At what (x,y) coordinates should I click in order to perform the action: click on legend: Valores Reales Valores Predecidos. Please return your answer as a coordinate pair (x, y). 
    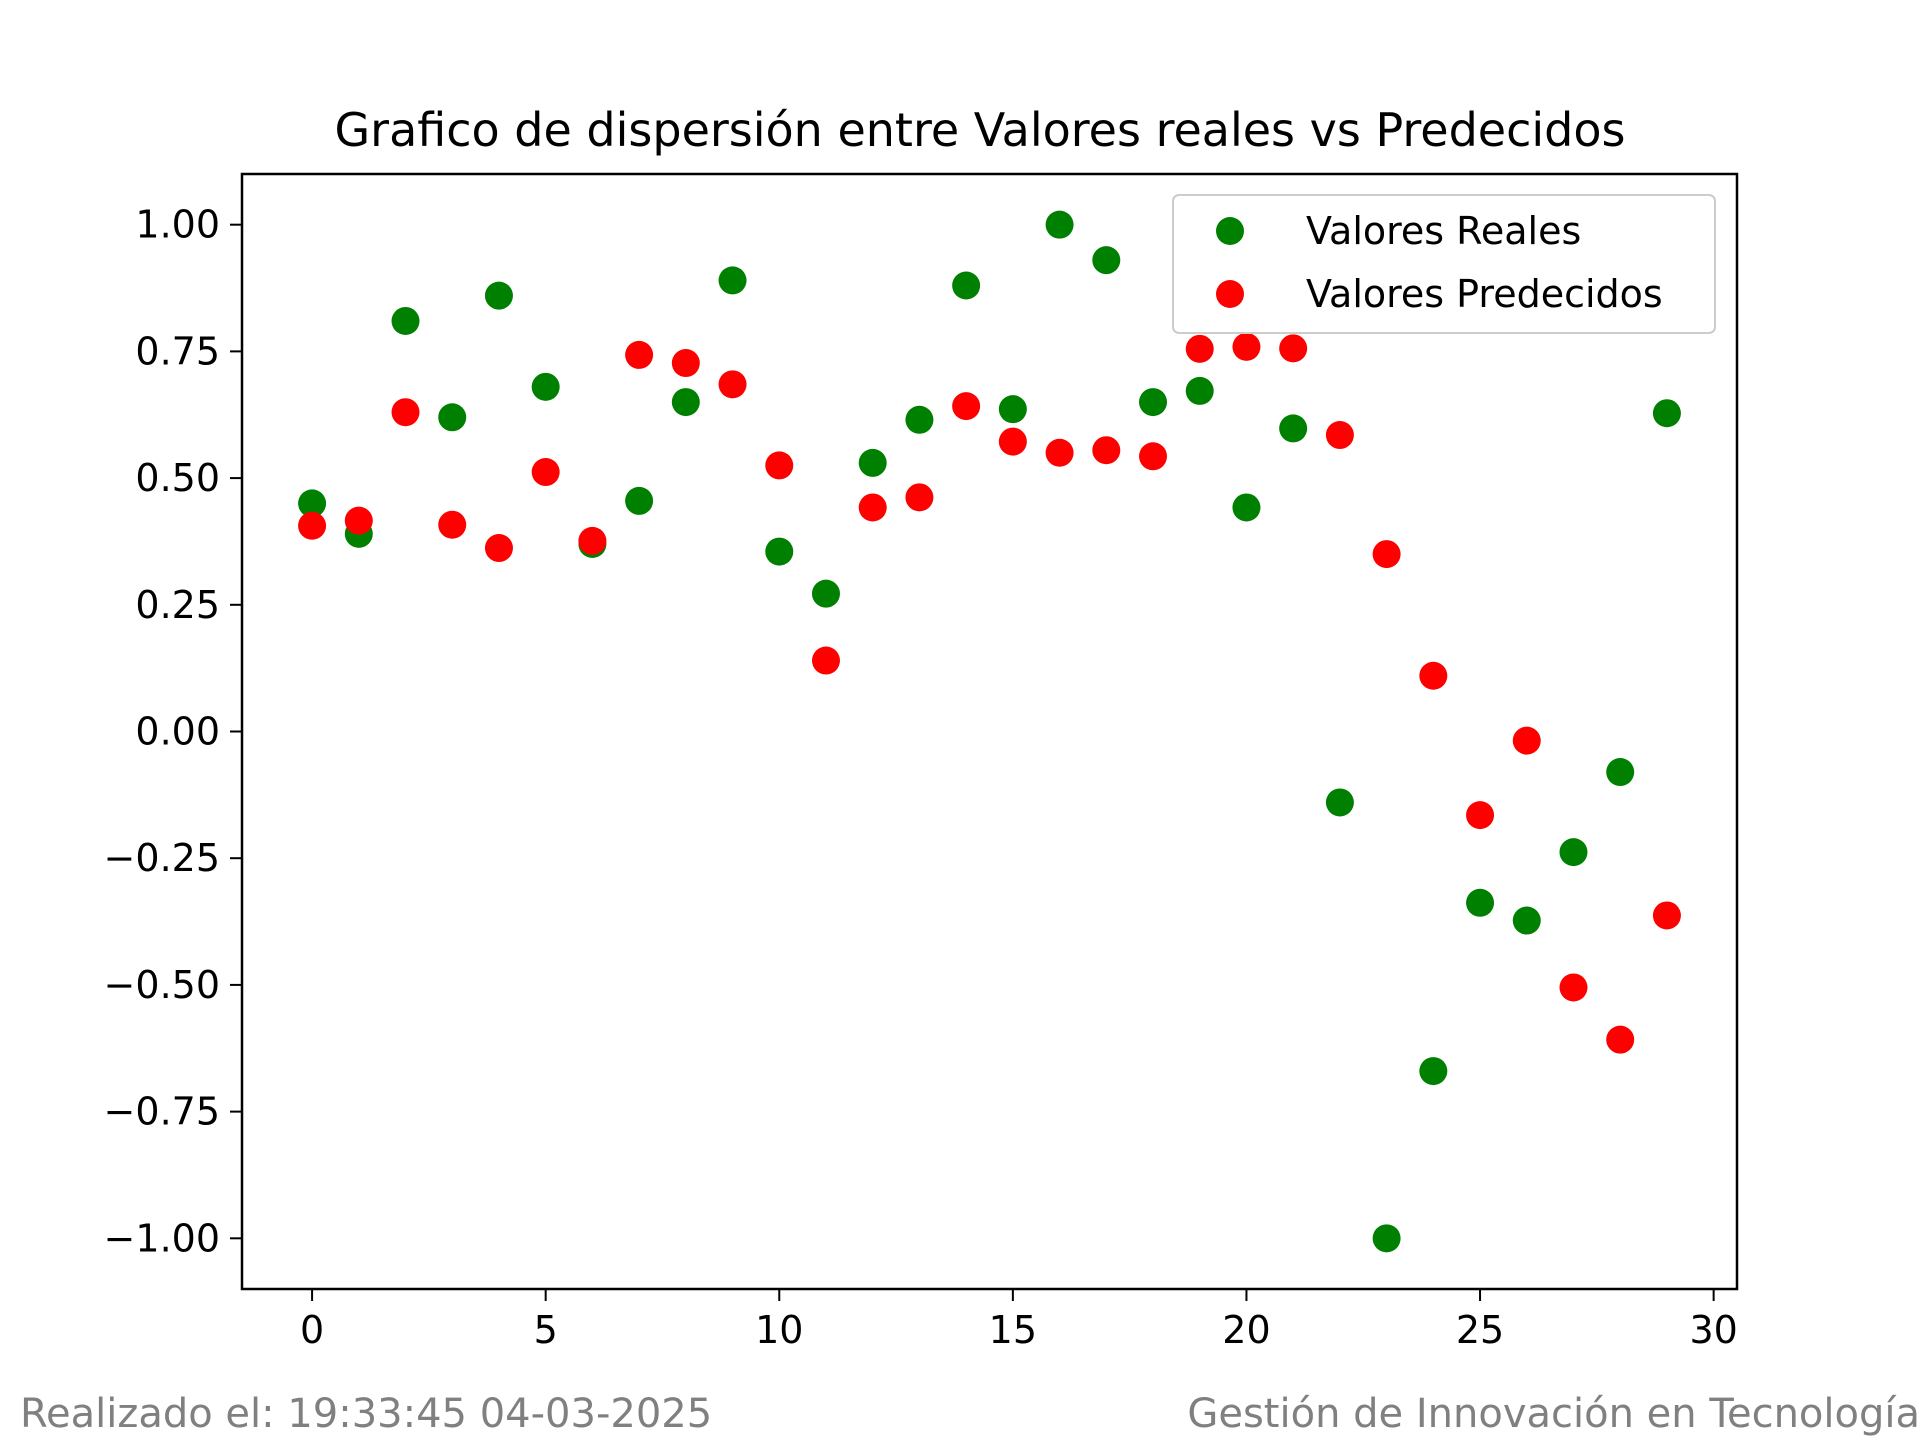
    Looking at the image, I should click on (1444, 264).